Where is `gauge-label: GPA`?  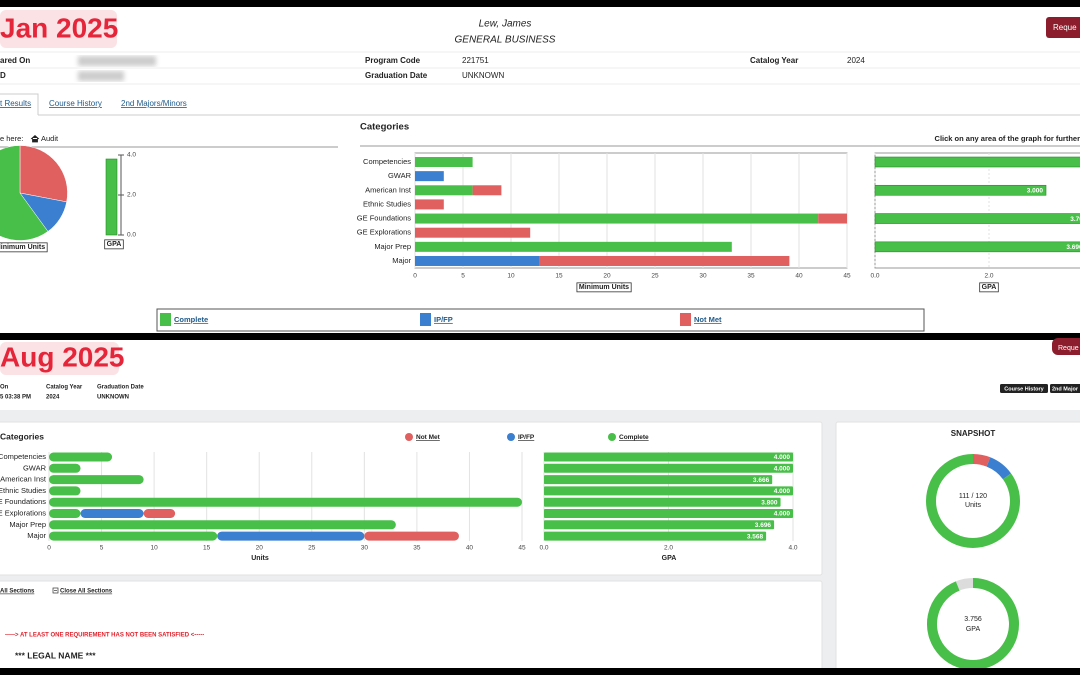 gauge-label: GPA is located at coordinates (114, 244).